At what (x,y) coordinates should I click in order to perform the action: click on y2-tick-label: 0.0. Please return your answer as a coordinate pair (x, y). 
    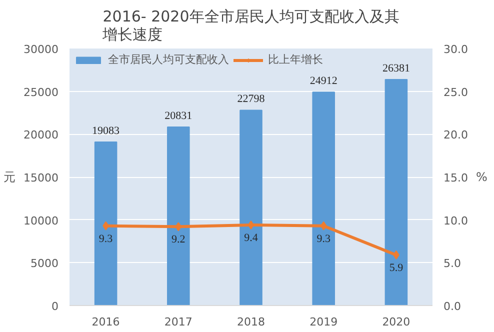
    Looking at the image, I should click on (452, 306).